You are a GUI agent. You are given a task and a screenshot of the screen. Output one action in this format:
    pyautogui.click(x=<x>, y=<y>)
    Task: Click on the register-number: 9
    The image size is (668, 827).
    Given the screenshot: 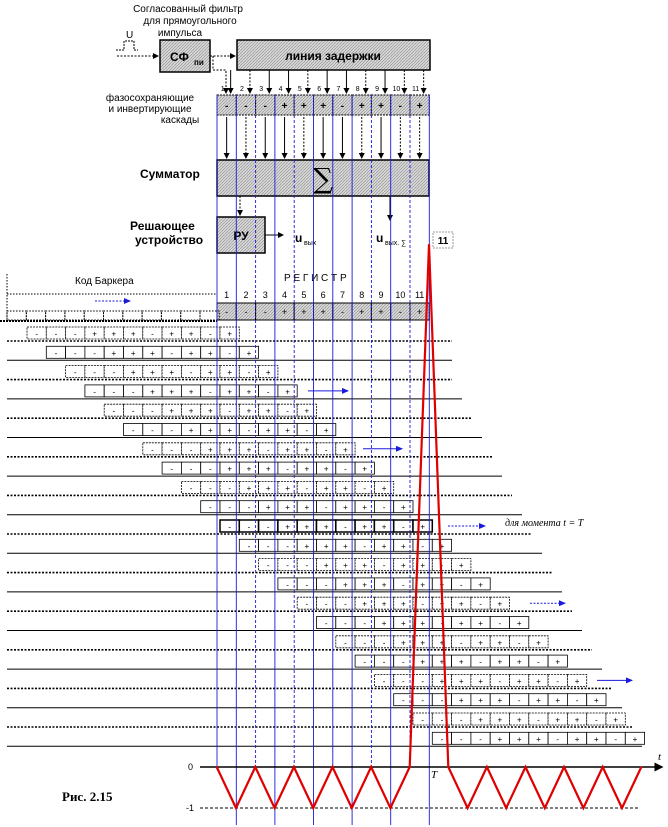 What is the action you would take?
    pyautogui.click(x=381, y=295)
    